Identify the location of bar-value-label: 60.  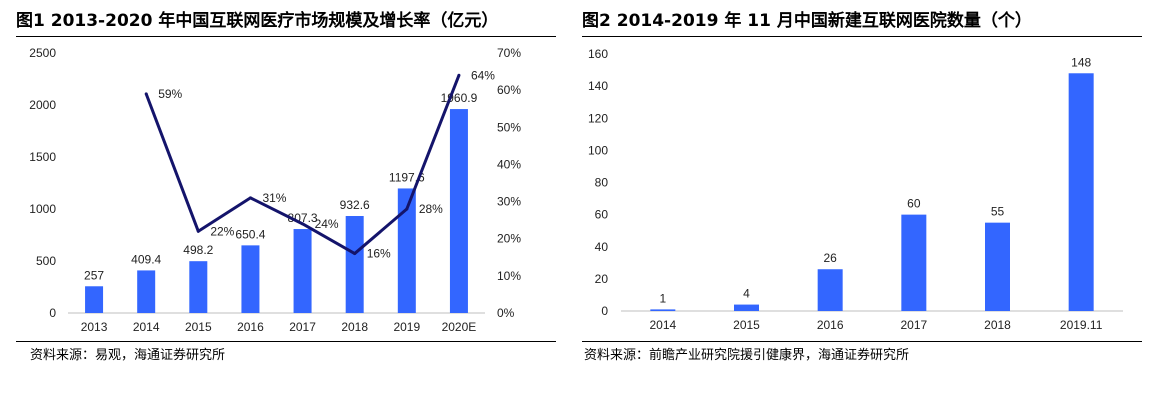
(914, 204).